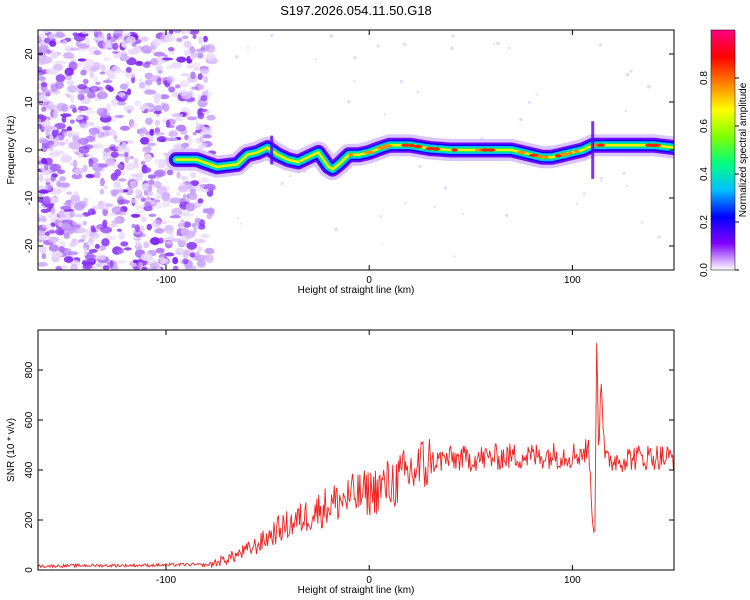 This screenshot has height=600, width=750. I want to click on y-tick-label: -10, so click(29, 197).